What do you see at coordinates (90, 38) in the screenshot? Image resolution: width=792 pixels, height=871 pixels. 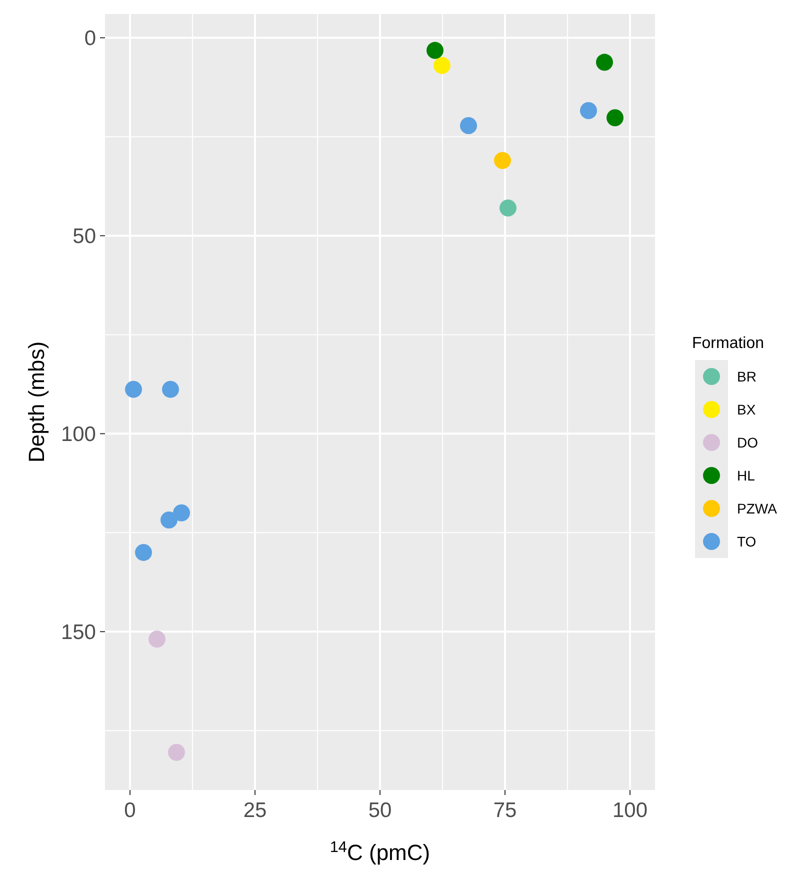 I see `y-tick-label: 0` at bounding box center [90, 38].